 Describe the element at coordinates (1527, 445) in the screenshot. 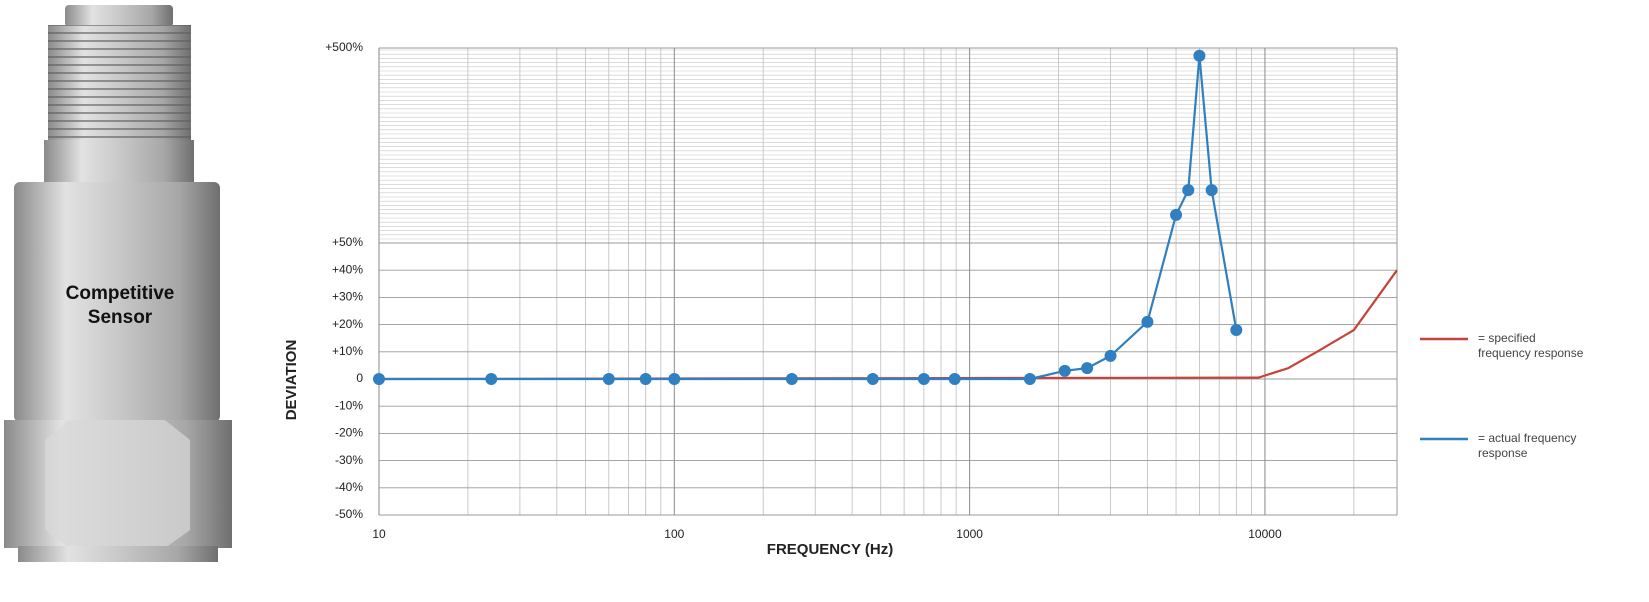

I see `legend-label: = actual frequency response` at that location.